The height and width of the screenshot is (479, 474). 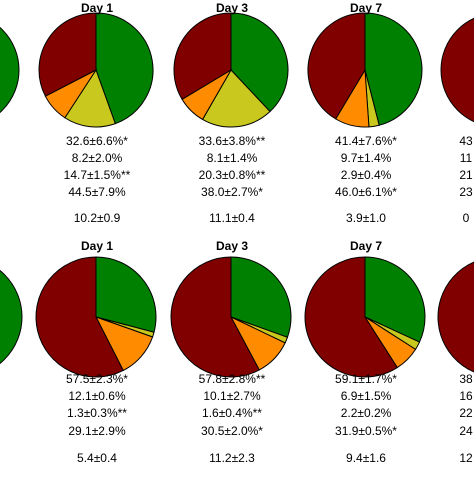 What do you see at coordinates (466, 458) in the screenshot?
I see `pie-footer-value: 12` at bounding box center [466, 458].